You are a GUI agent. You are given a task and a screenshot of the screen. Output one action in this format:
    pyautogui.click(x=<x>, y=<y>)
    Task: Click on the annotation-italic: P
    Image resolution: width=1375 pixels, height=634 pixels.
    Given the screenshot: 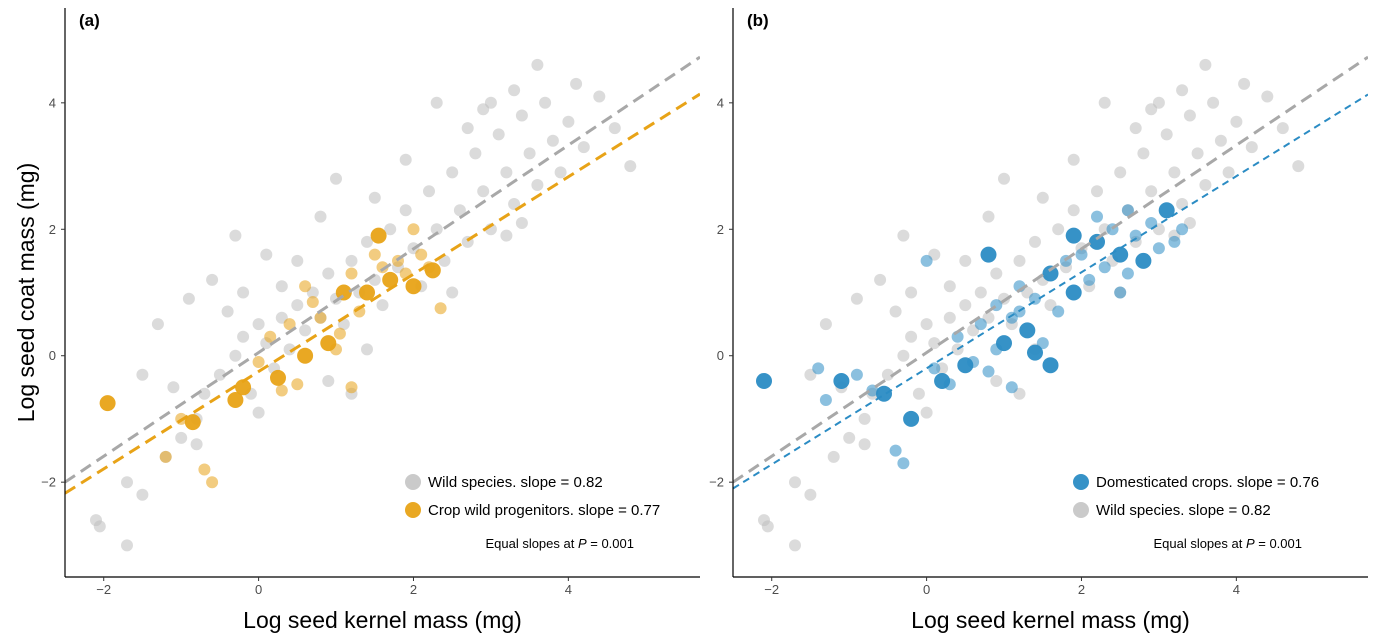 What is the action you would take?
    pyautogui.click(x=1250, y=543)
    